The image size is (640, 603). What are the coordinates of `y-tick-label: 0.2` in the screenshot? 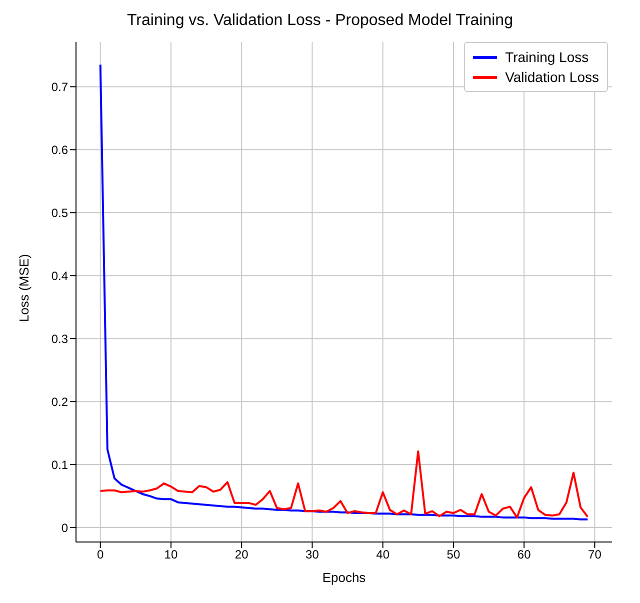 It's located at (59, 401).